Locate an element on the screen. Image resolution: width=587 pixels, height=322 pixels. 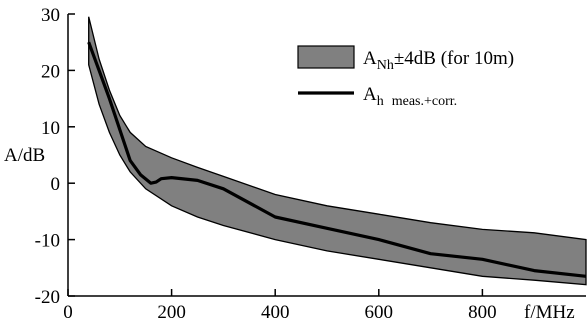
legend-band-sub: Nh is located at coordinates (385, 65).